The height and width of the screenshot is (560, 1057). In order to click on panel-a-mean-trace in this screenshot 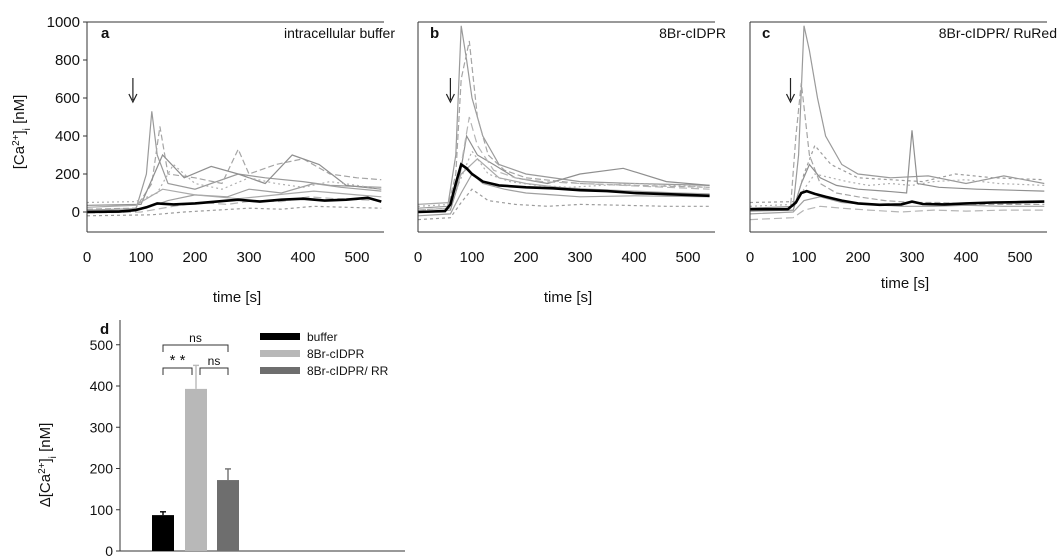, I will do `click(234, 205)`.